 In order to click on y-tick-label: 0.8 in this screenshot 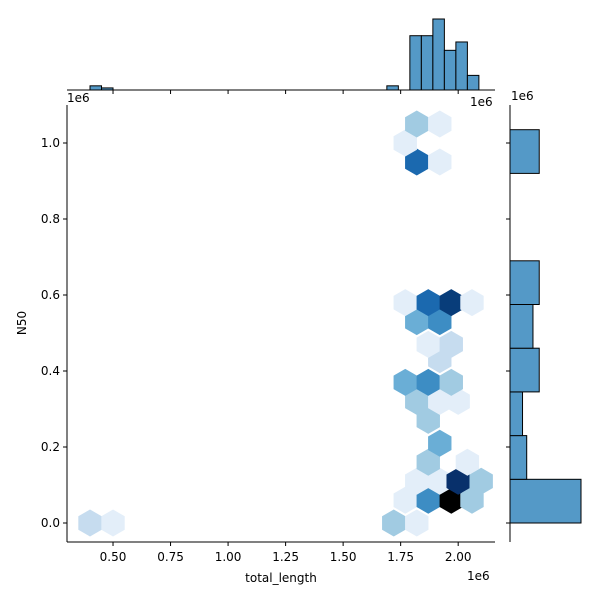, I will do `click(50, 219)`.